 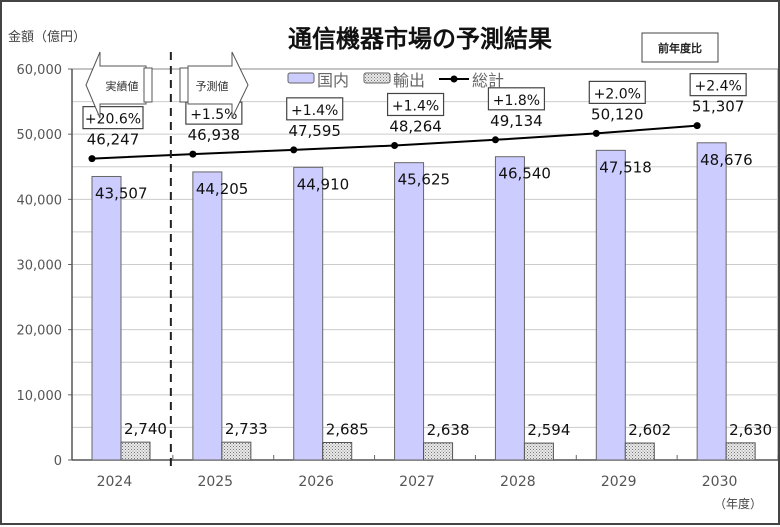 What do you see at coordinates (415, 126) in the screenshot?
I see `total-label: 48,264` at bounding box center [415, 126].